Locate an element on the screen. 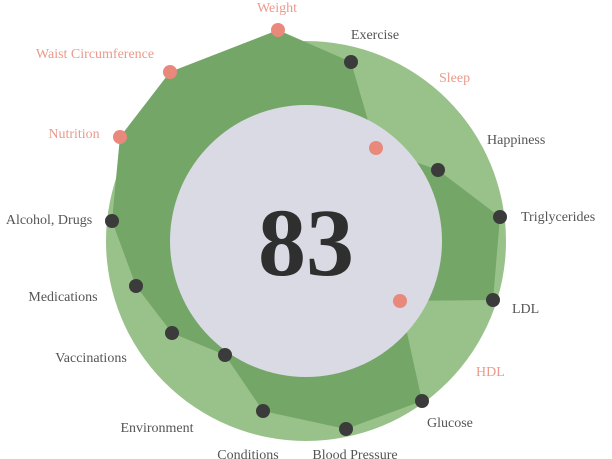  metric-label-ldl: LDL is located at coordinates (525, 309).